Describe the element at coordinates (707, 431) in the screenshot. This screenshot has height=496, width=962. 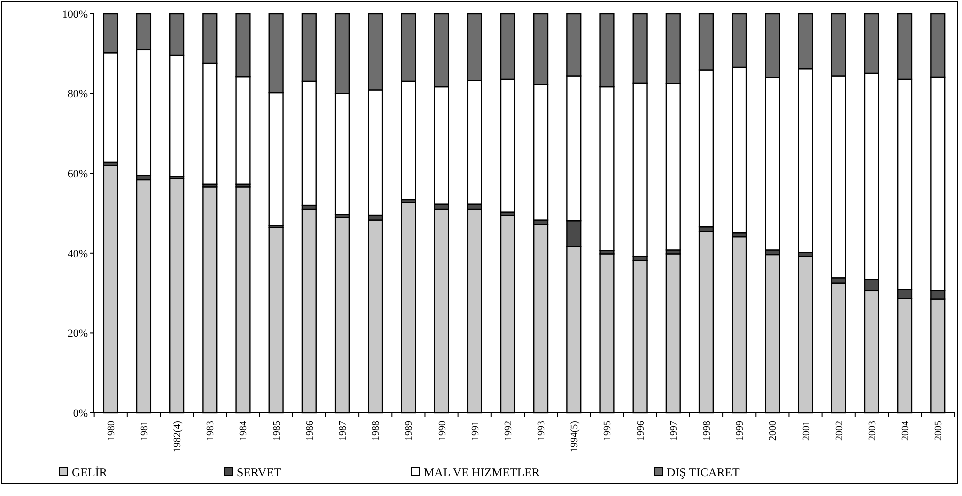
I see `x-tick-label: 1998` at that location.